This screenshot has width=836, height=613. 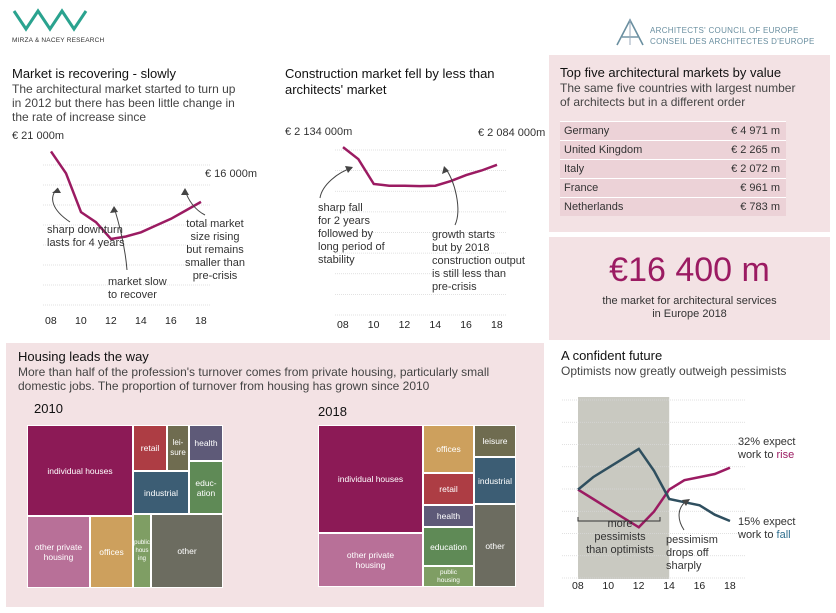 What do you see at coordinates (620, 537) in the screenshot?
I see `p6-anno-1: pessimists` at bounding box center [620, 537].